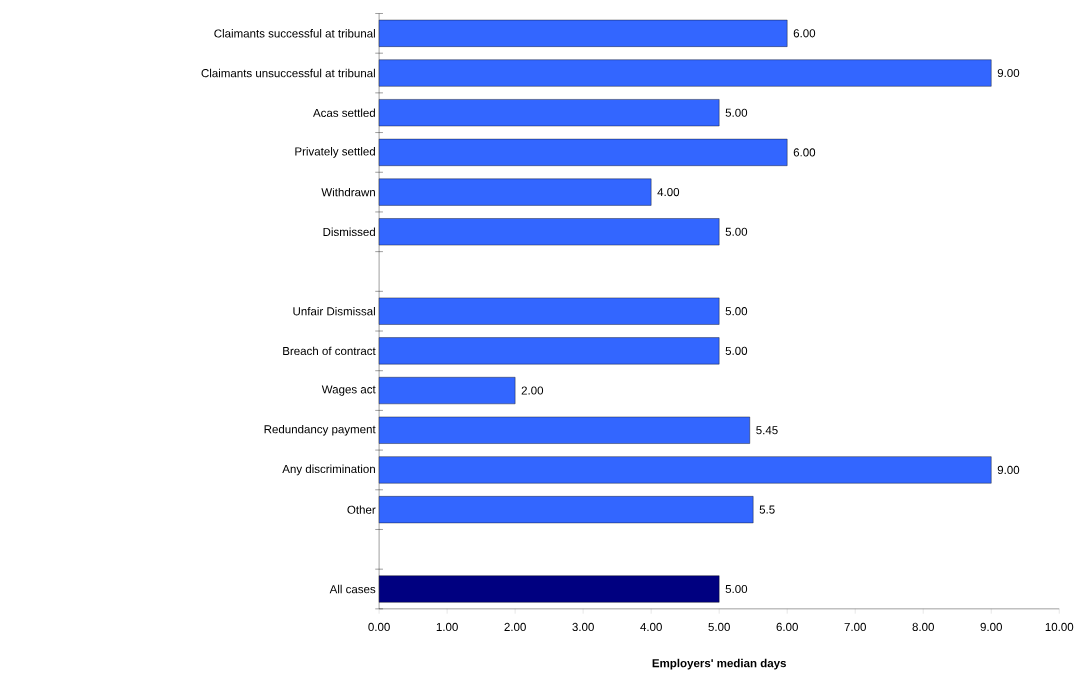 The width and height of the screenshot is (1092, 699). Describe the element at coordinates (379, 626) in the screenshot. I see `x-tick-label: 0.00` at that location.